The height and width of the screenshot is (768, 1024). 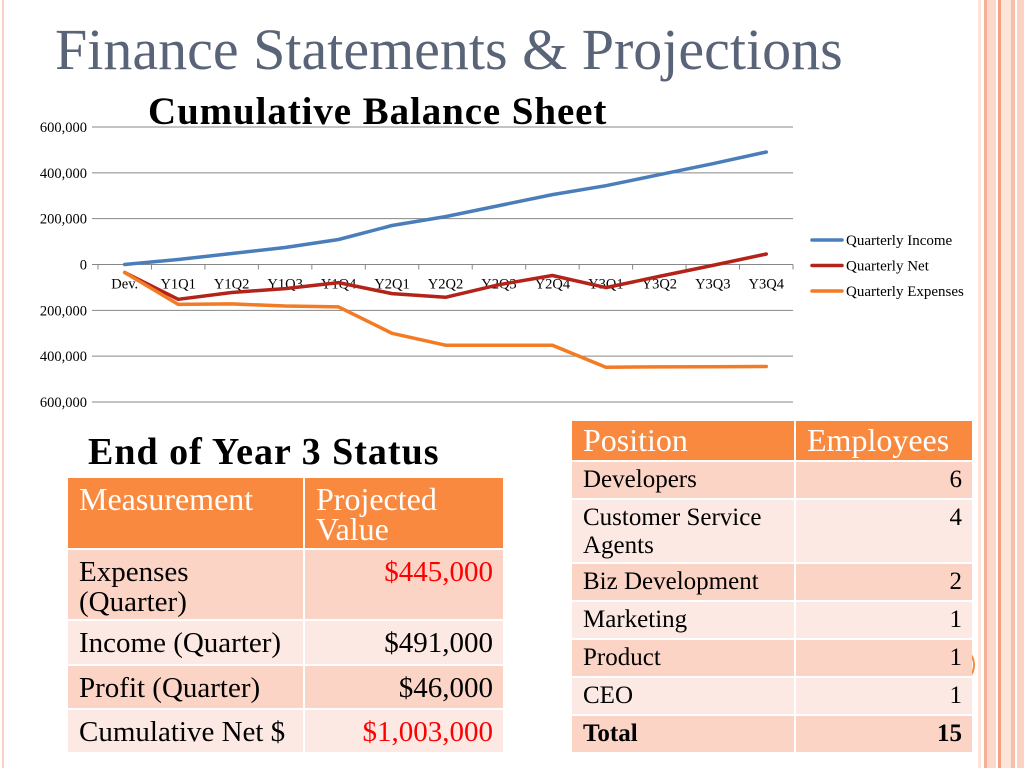 I want to click on table-cell-value: $445,000, so click(x=404, y=584).